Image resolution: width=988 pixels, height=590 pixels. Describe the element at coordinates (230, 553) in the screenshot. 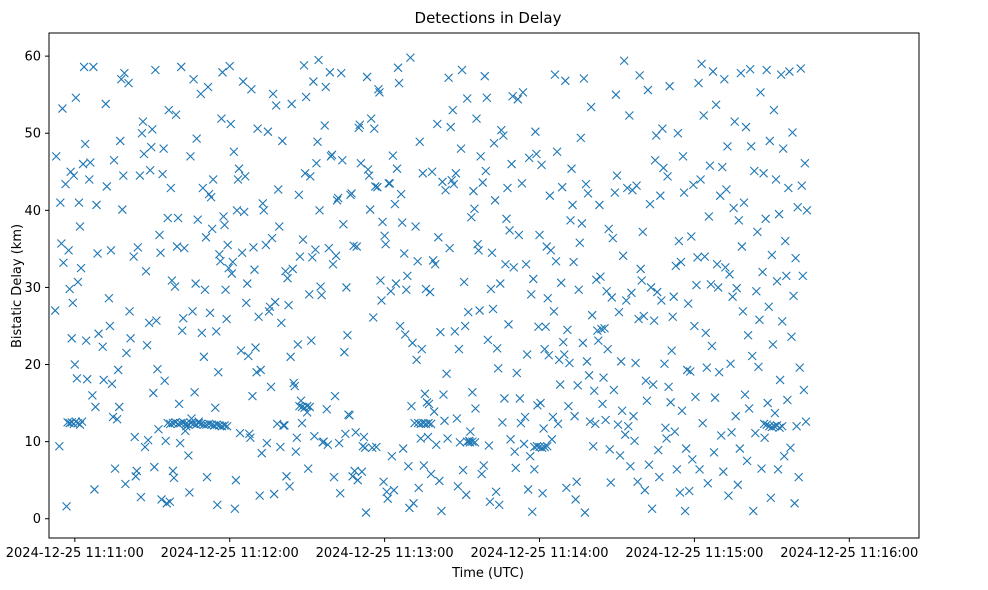

I see `x-tick-label: 2024-12-25 11:12:00` at that location.